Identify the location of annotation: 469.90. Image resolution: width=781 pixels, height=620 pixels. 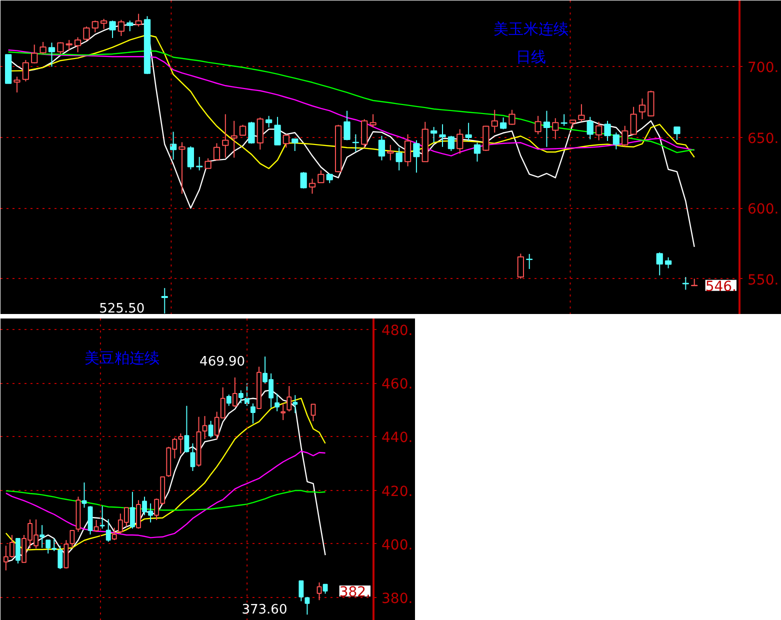
(223, 362).